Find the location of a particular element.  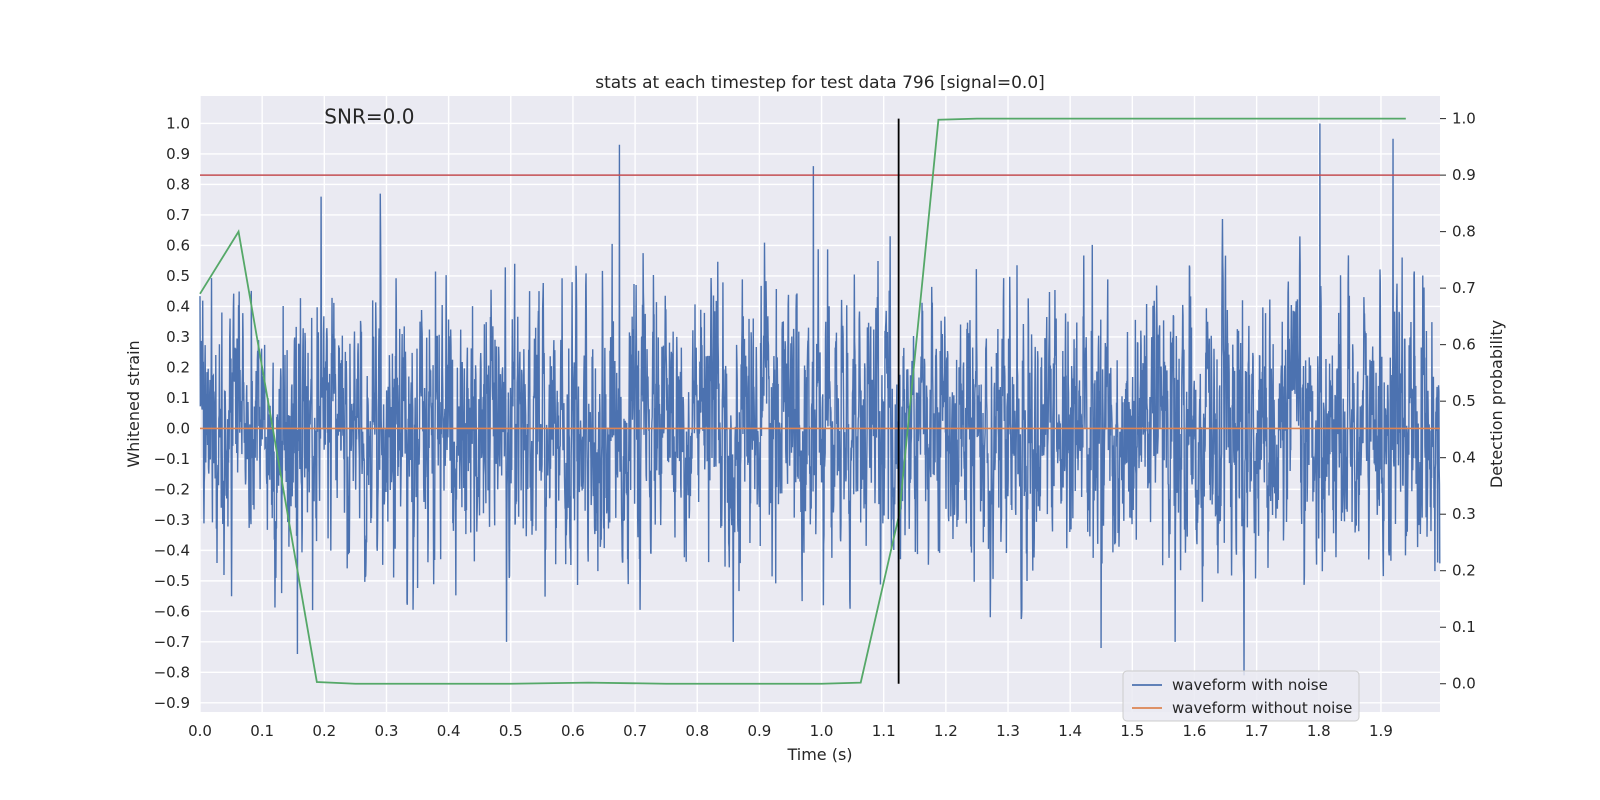

x-tick-label: 1.7 is located at coordinates (1257, 731).